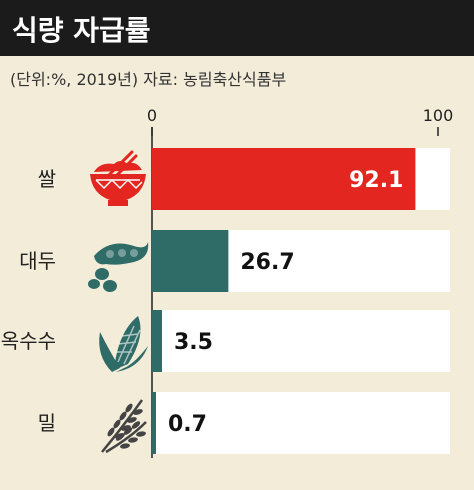 This screenshot has width=474, height=490. Describe the element at coordinates (118, 267) in the screenshot. I see `soybean-icon` at that location.